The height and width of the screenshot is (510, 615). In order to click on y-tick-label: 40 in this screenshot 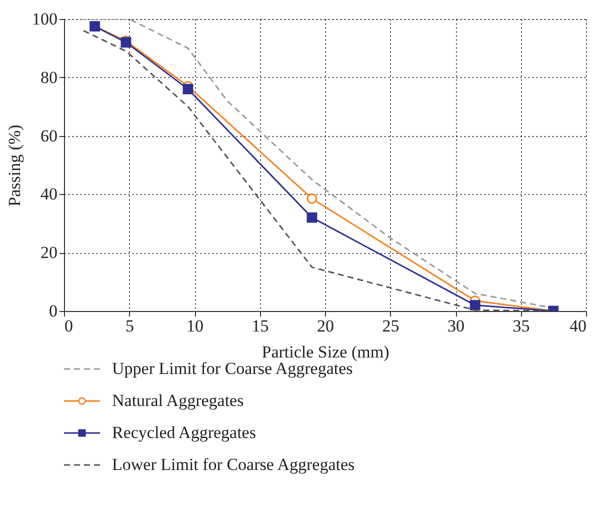, I will do `click(49, 194)`.